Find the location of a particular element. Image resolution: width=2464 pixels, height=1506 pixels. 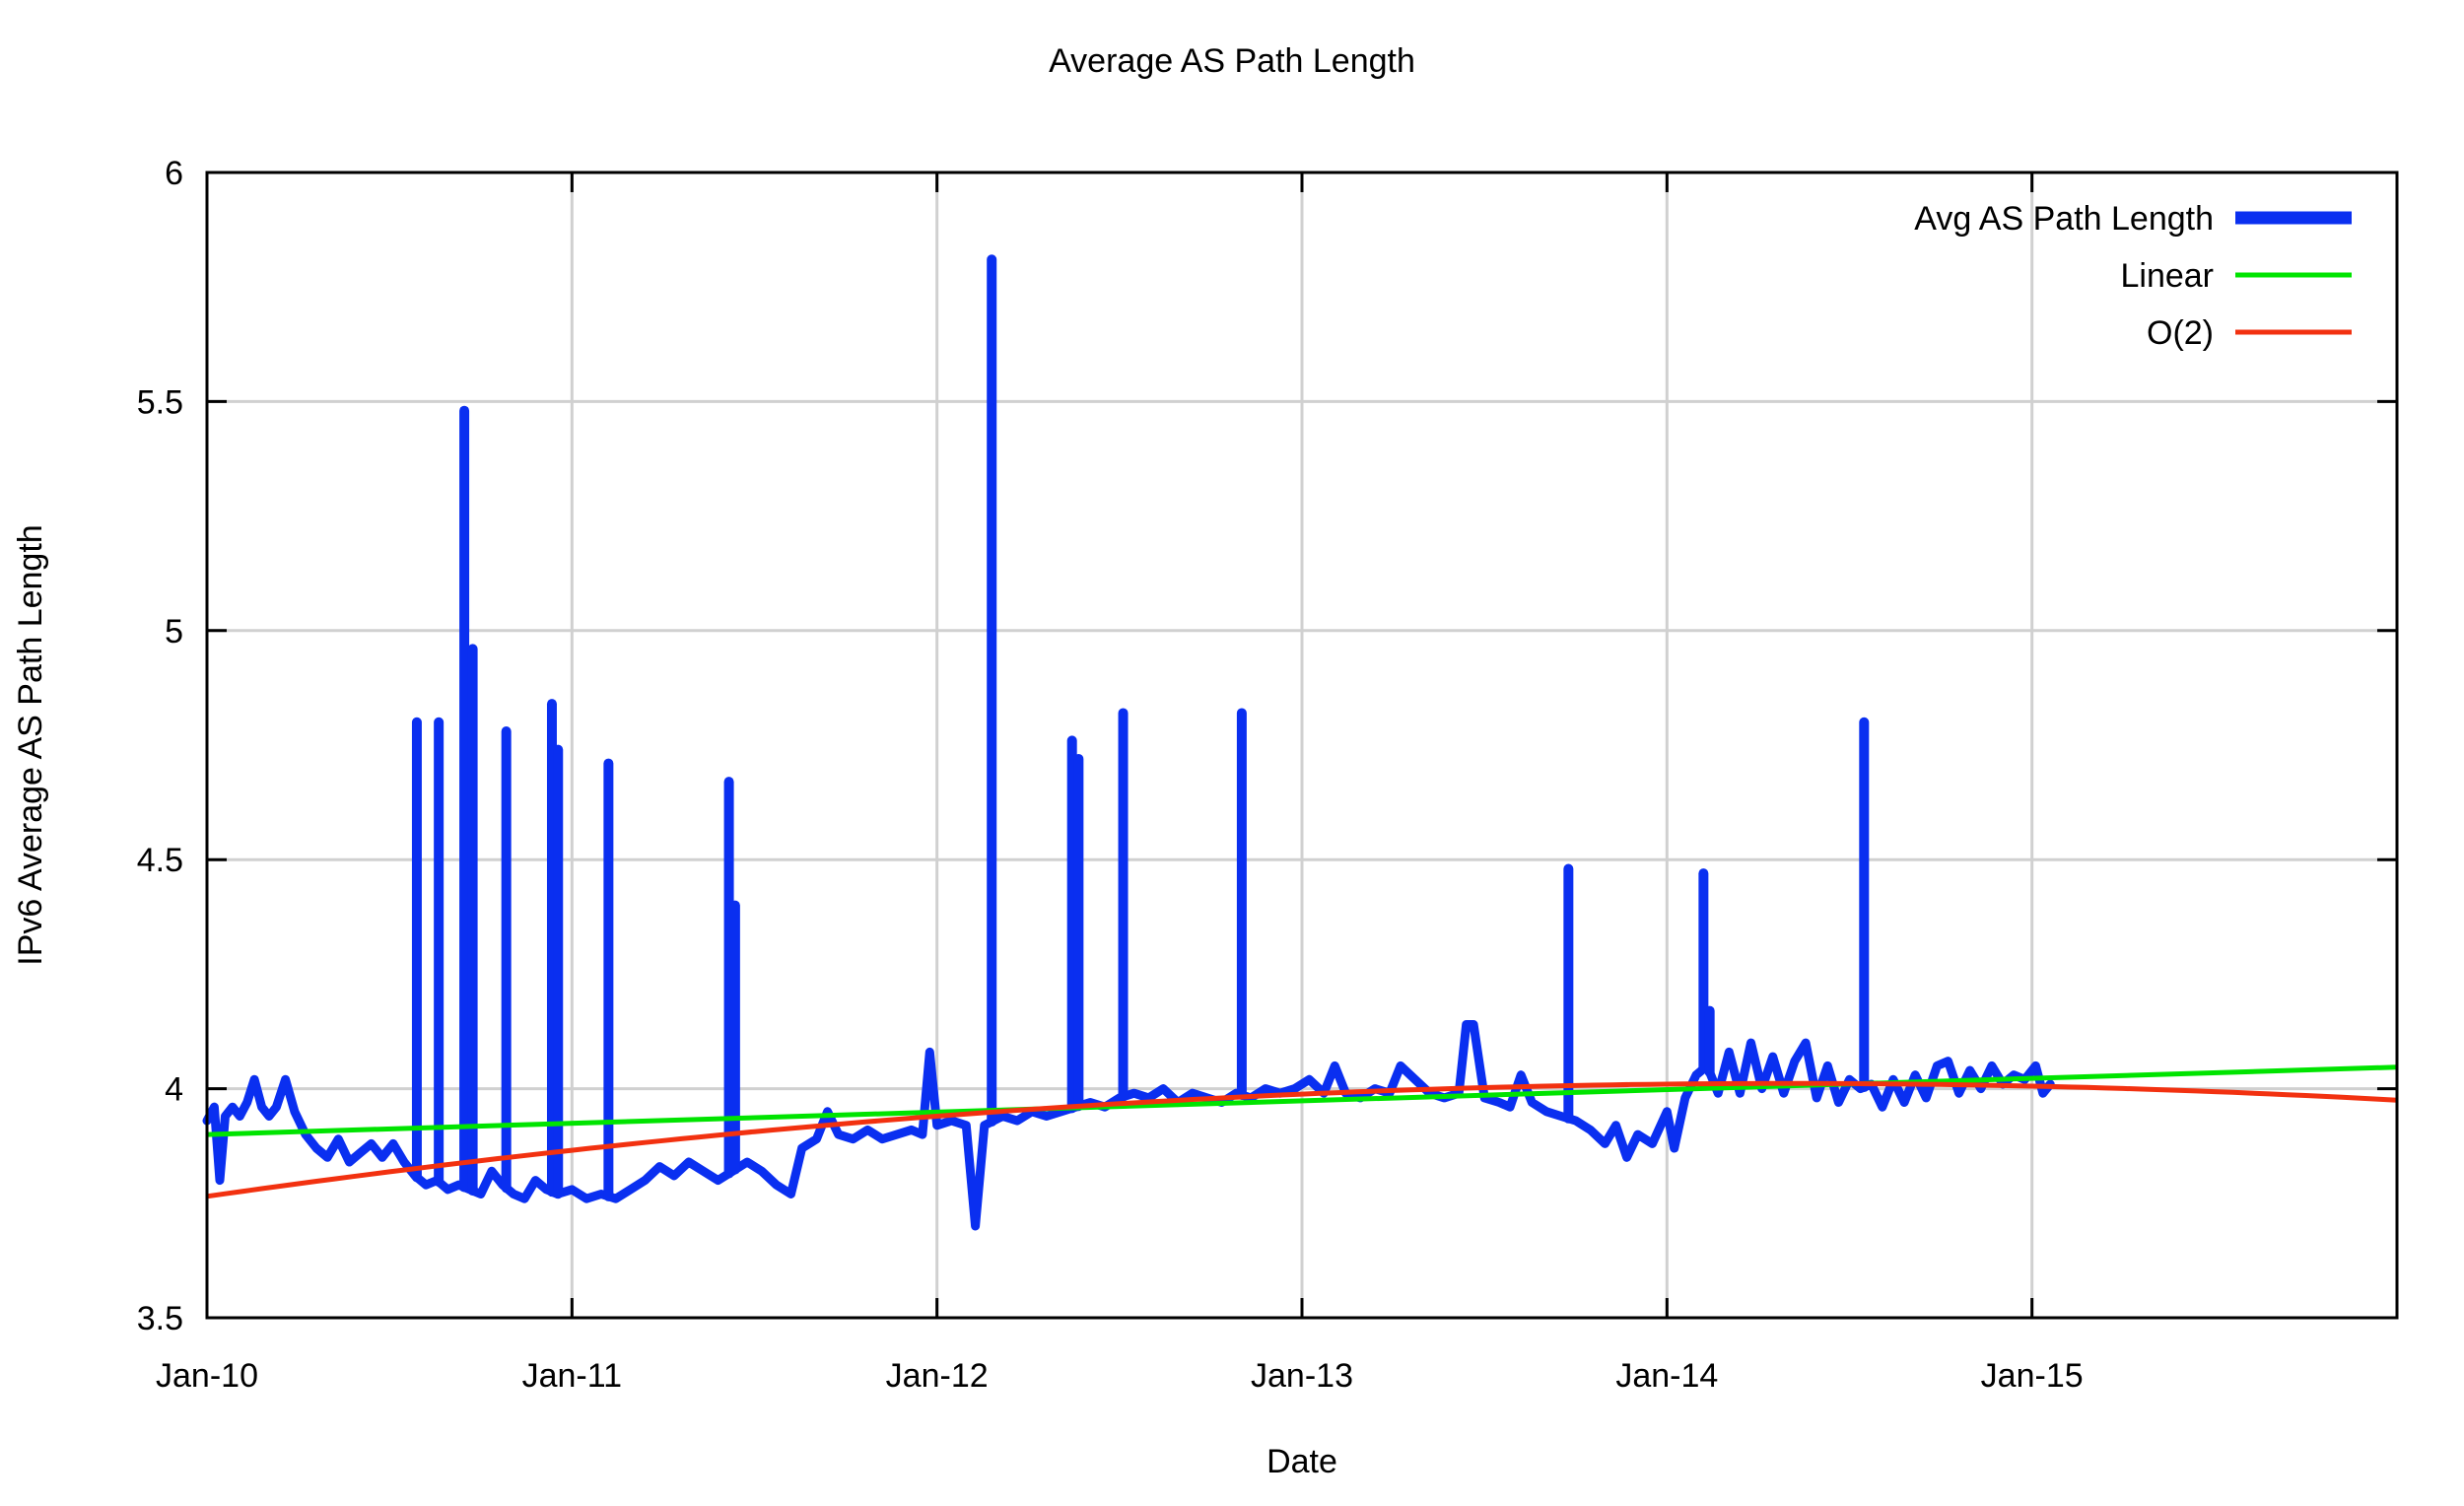

y-tick-label: 4 is located at coordinates (174, 1090).